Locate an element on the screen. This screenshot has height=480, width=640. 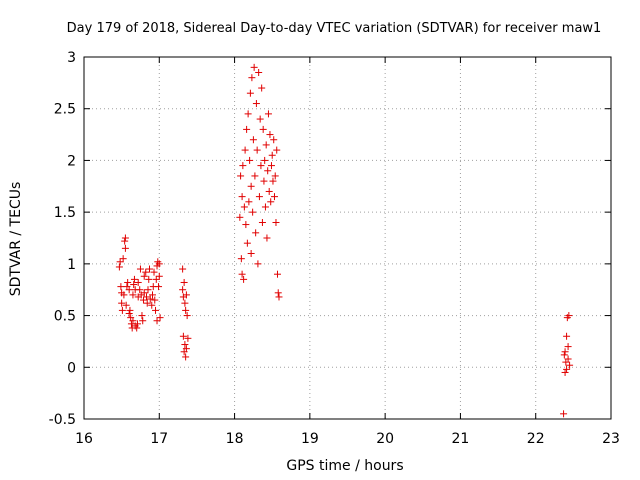
x-tick-label: 16 is located at coordinates (84, 439).